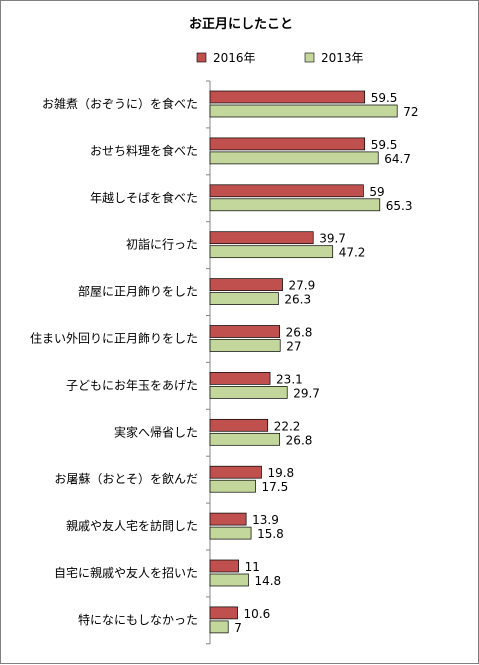 The height and width of the screenshot is (665, 479). Describe the element at coordinates (114, 339) in the screenshot. I see `category-label: 住まい外回りに正月飾りをした` at that location.